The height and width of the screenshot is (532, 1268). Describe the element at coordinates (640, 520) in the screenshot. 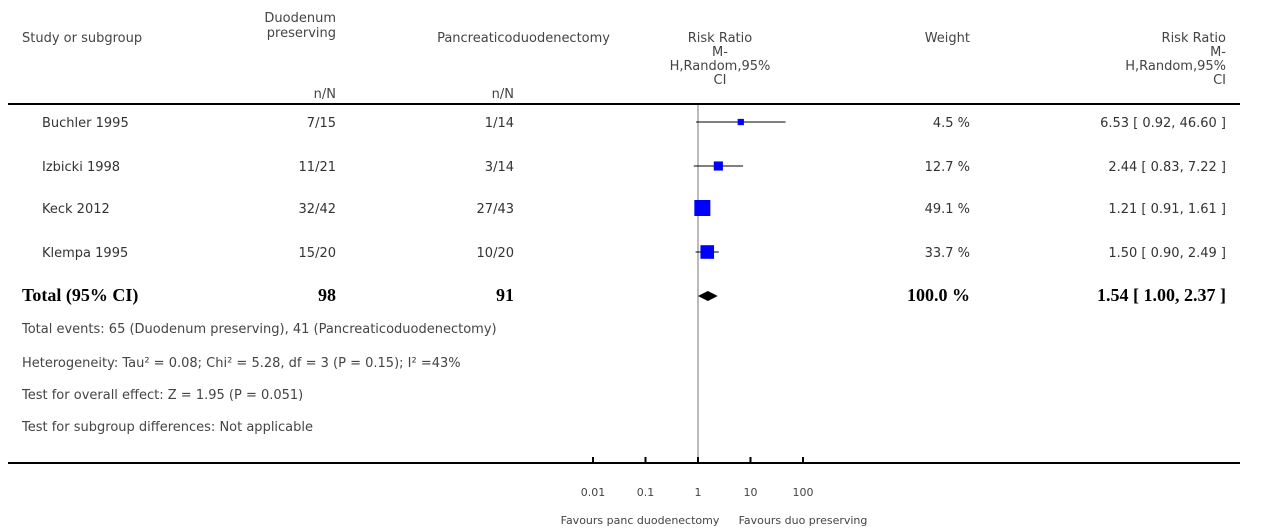

I see `favours-left-label: Favours panc duodenectomy` at that location.